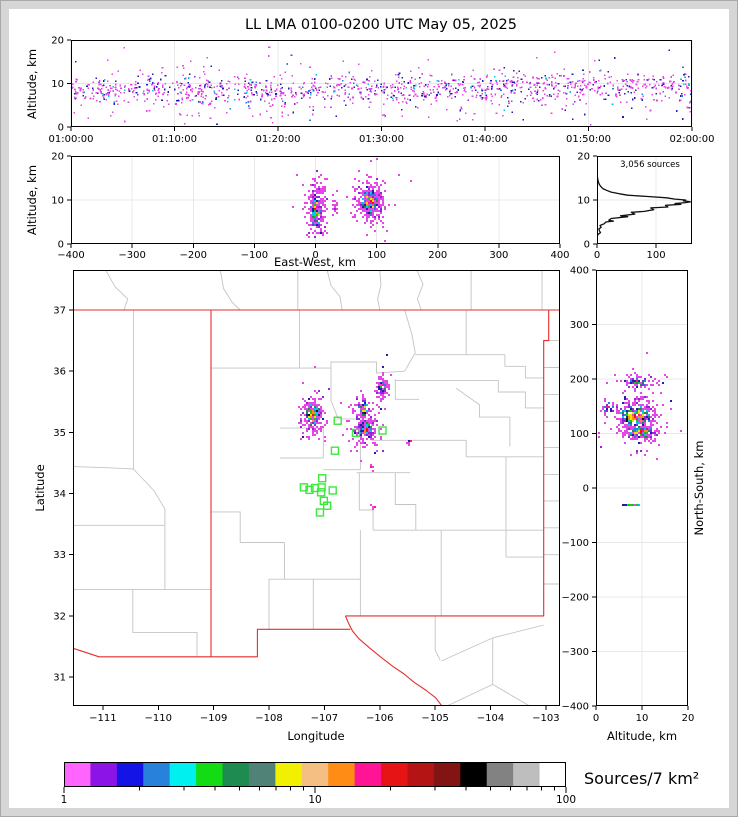  What do you see at coordinates (32, 84) in the screenshot?
I see `time-height-ylabel: Altitude, km` at bounding box center [32, 84].